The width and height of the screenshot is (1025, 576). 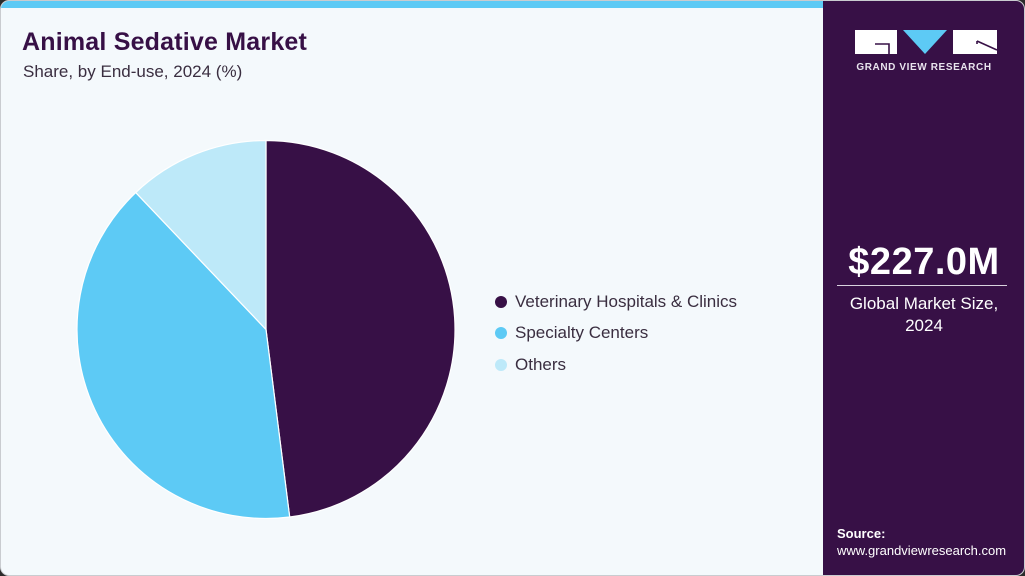 I want to click on legend-label: Veterinary Hospitals & Clinics, so click(x=626, y=301).